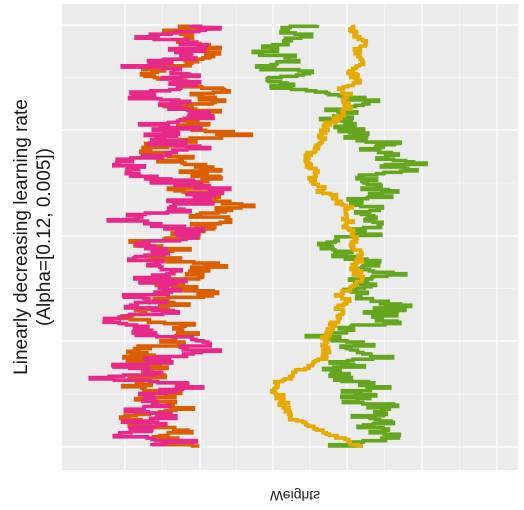  What do you see at coordinates (295, 496) in the screenshot?
I see `x-axis-label: Weights` at bounding box center [295, 496].